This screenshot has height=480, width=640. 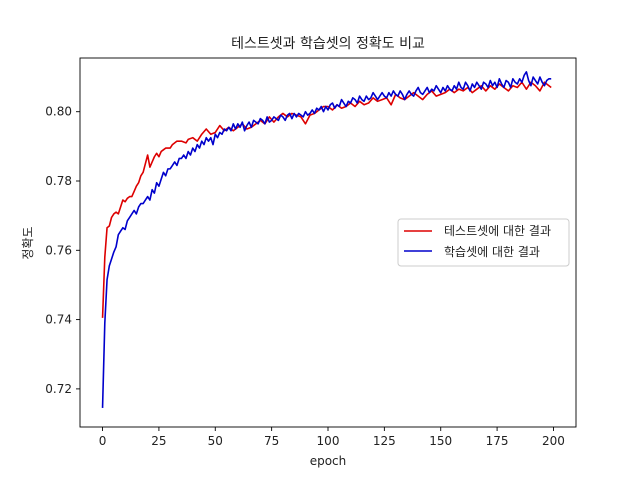 I want to click on y-tick-label: 0.76, so click(x=58, y=250).